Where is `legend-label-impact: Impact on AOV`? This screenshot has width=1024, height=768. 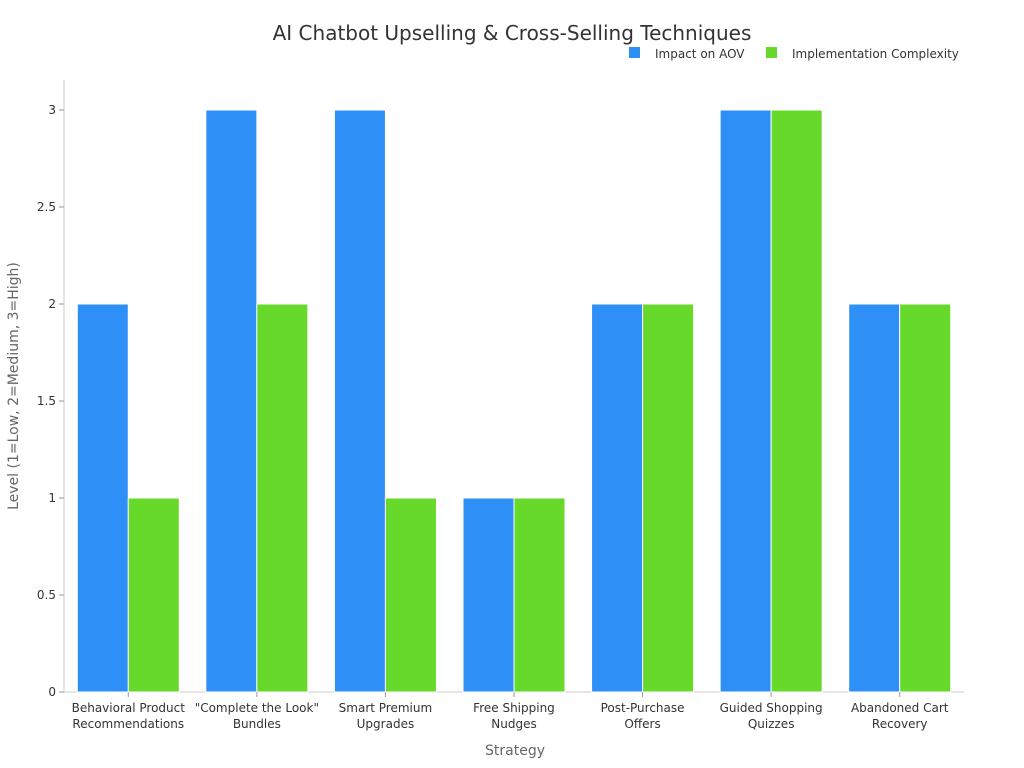
legend-label-impact: Impact on AOV is located at coordinates (700, 54).